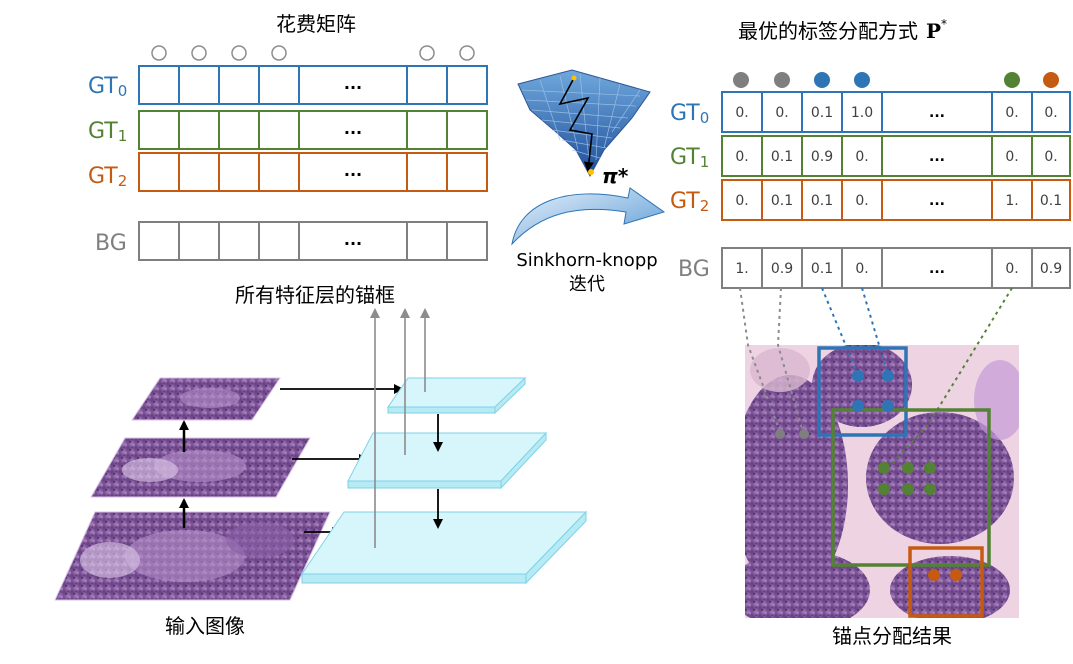 This screenshot has height=664, width=1073. Describe the element at coordinates (956, 575) in the screenshot. I see `gt2-anchor-dot` at that location.